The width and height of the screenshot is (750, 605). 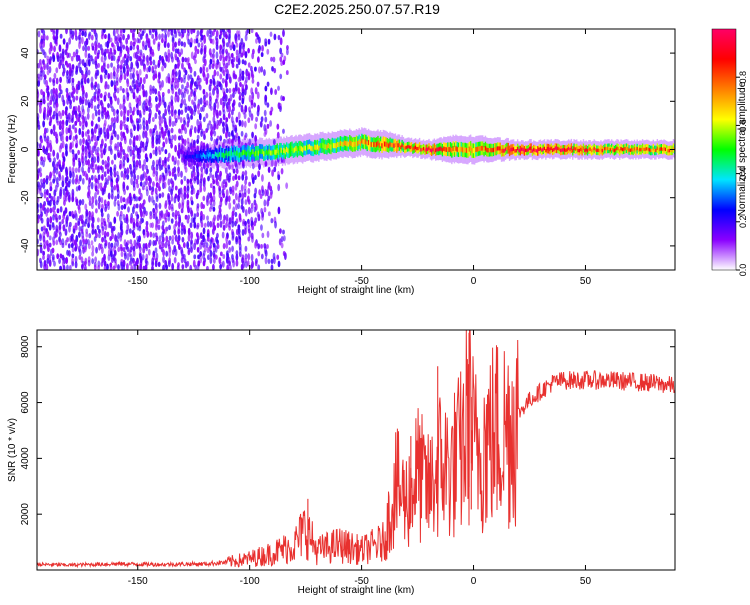 I want to click on y-tick-label: 20, so click(x=25, y=101).